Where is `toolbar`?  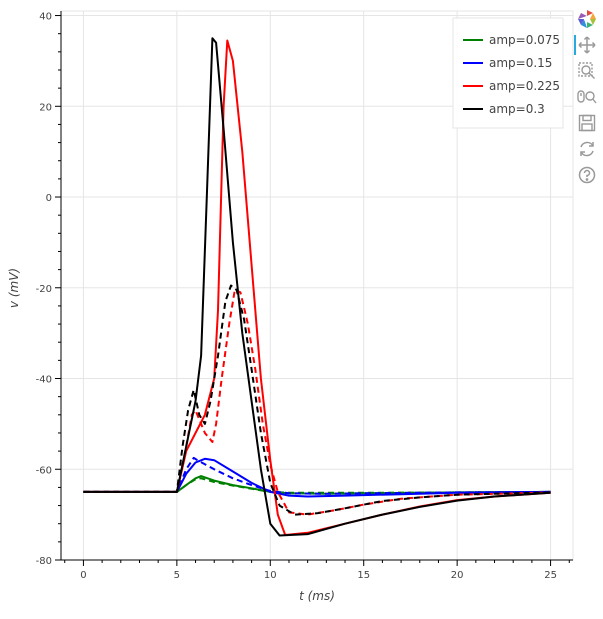
toolbar is located at coordinates (588, 97).